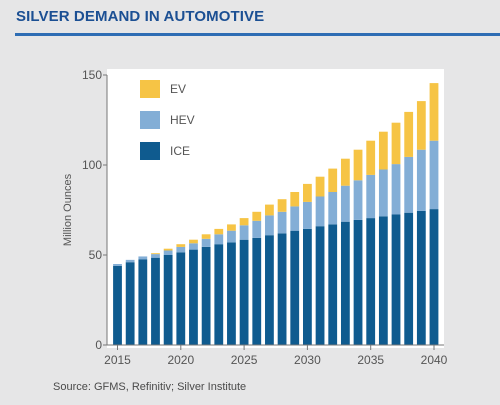 The width and height of the screenshot is (500, 405). Describe the element at coordinates (282, 222) in the screenshot. I see `bar-hev-2028` at that location.